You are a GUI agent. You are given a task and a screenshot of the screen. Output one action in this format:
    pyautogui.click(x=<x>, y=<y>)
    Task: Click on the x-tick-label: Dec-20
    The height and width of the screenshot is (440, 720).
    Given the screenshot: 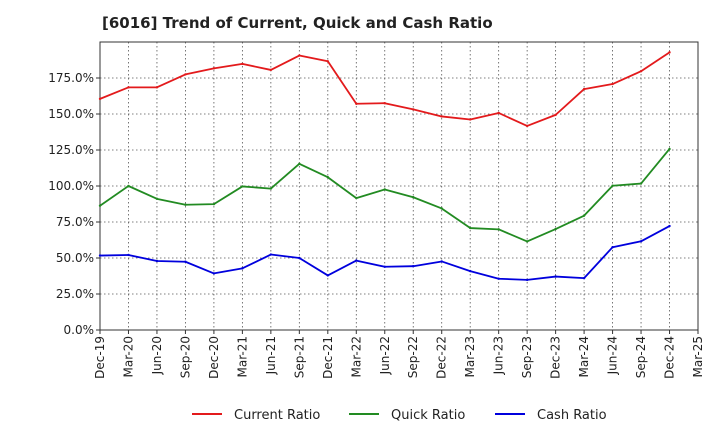 What is the action you would take?
    pyautogui.click(x=214, y=357)
    